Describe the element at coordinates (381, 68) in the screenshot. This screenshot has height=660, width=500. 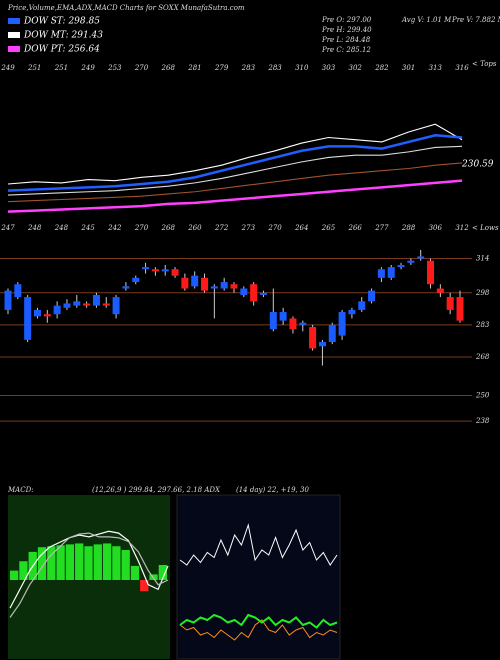
I see `top-label: 282` at that location.